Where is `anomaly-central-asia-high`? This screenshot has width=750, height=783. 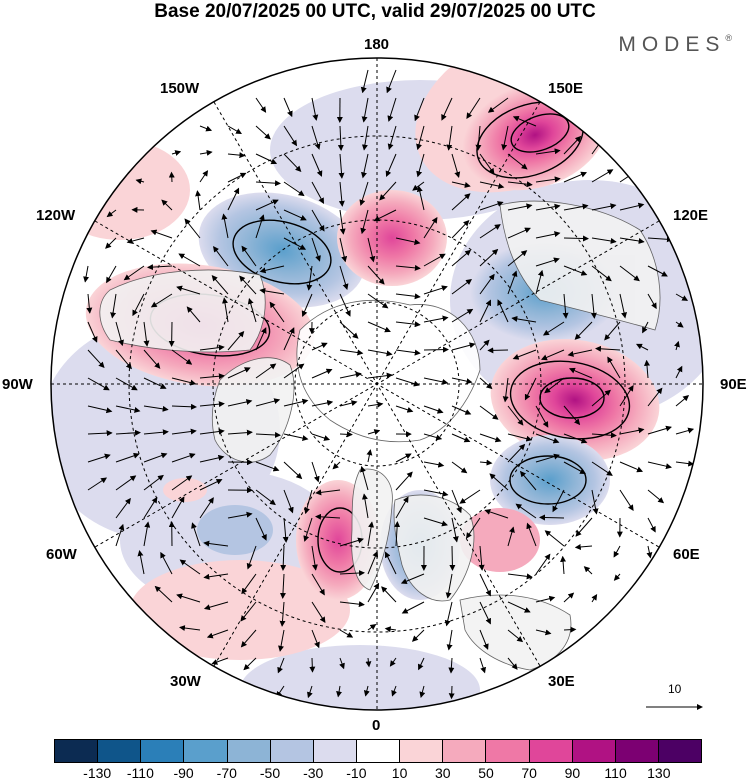 anomaly-central-asia-high is located at coordinates (575, 400).